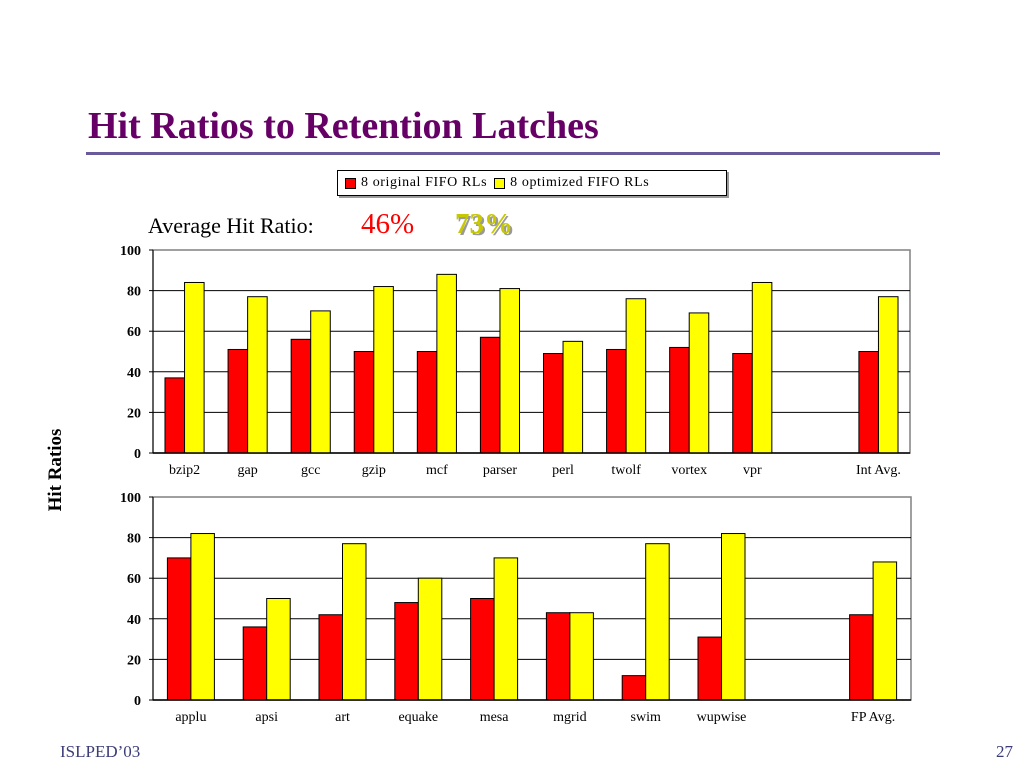  Describe the element at coordinates (722, 717) in the screenshot. I see `x-tick-label: wupwise` at that location.